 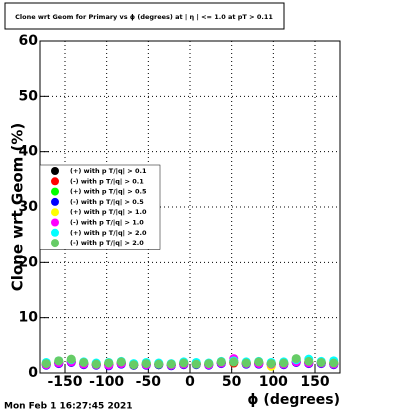 I want to click on x-tick-label: 100, so click(x=273, y=382).